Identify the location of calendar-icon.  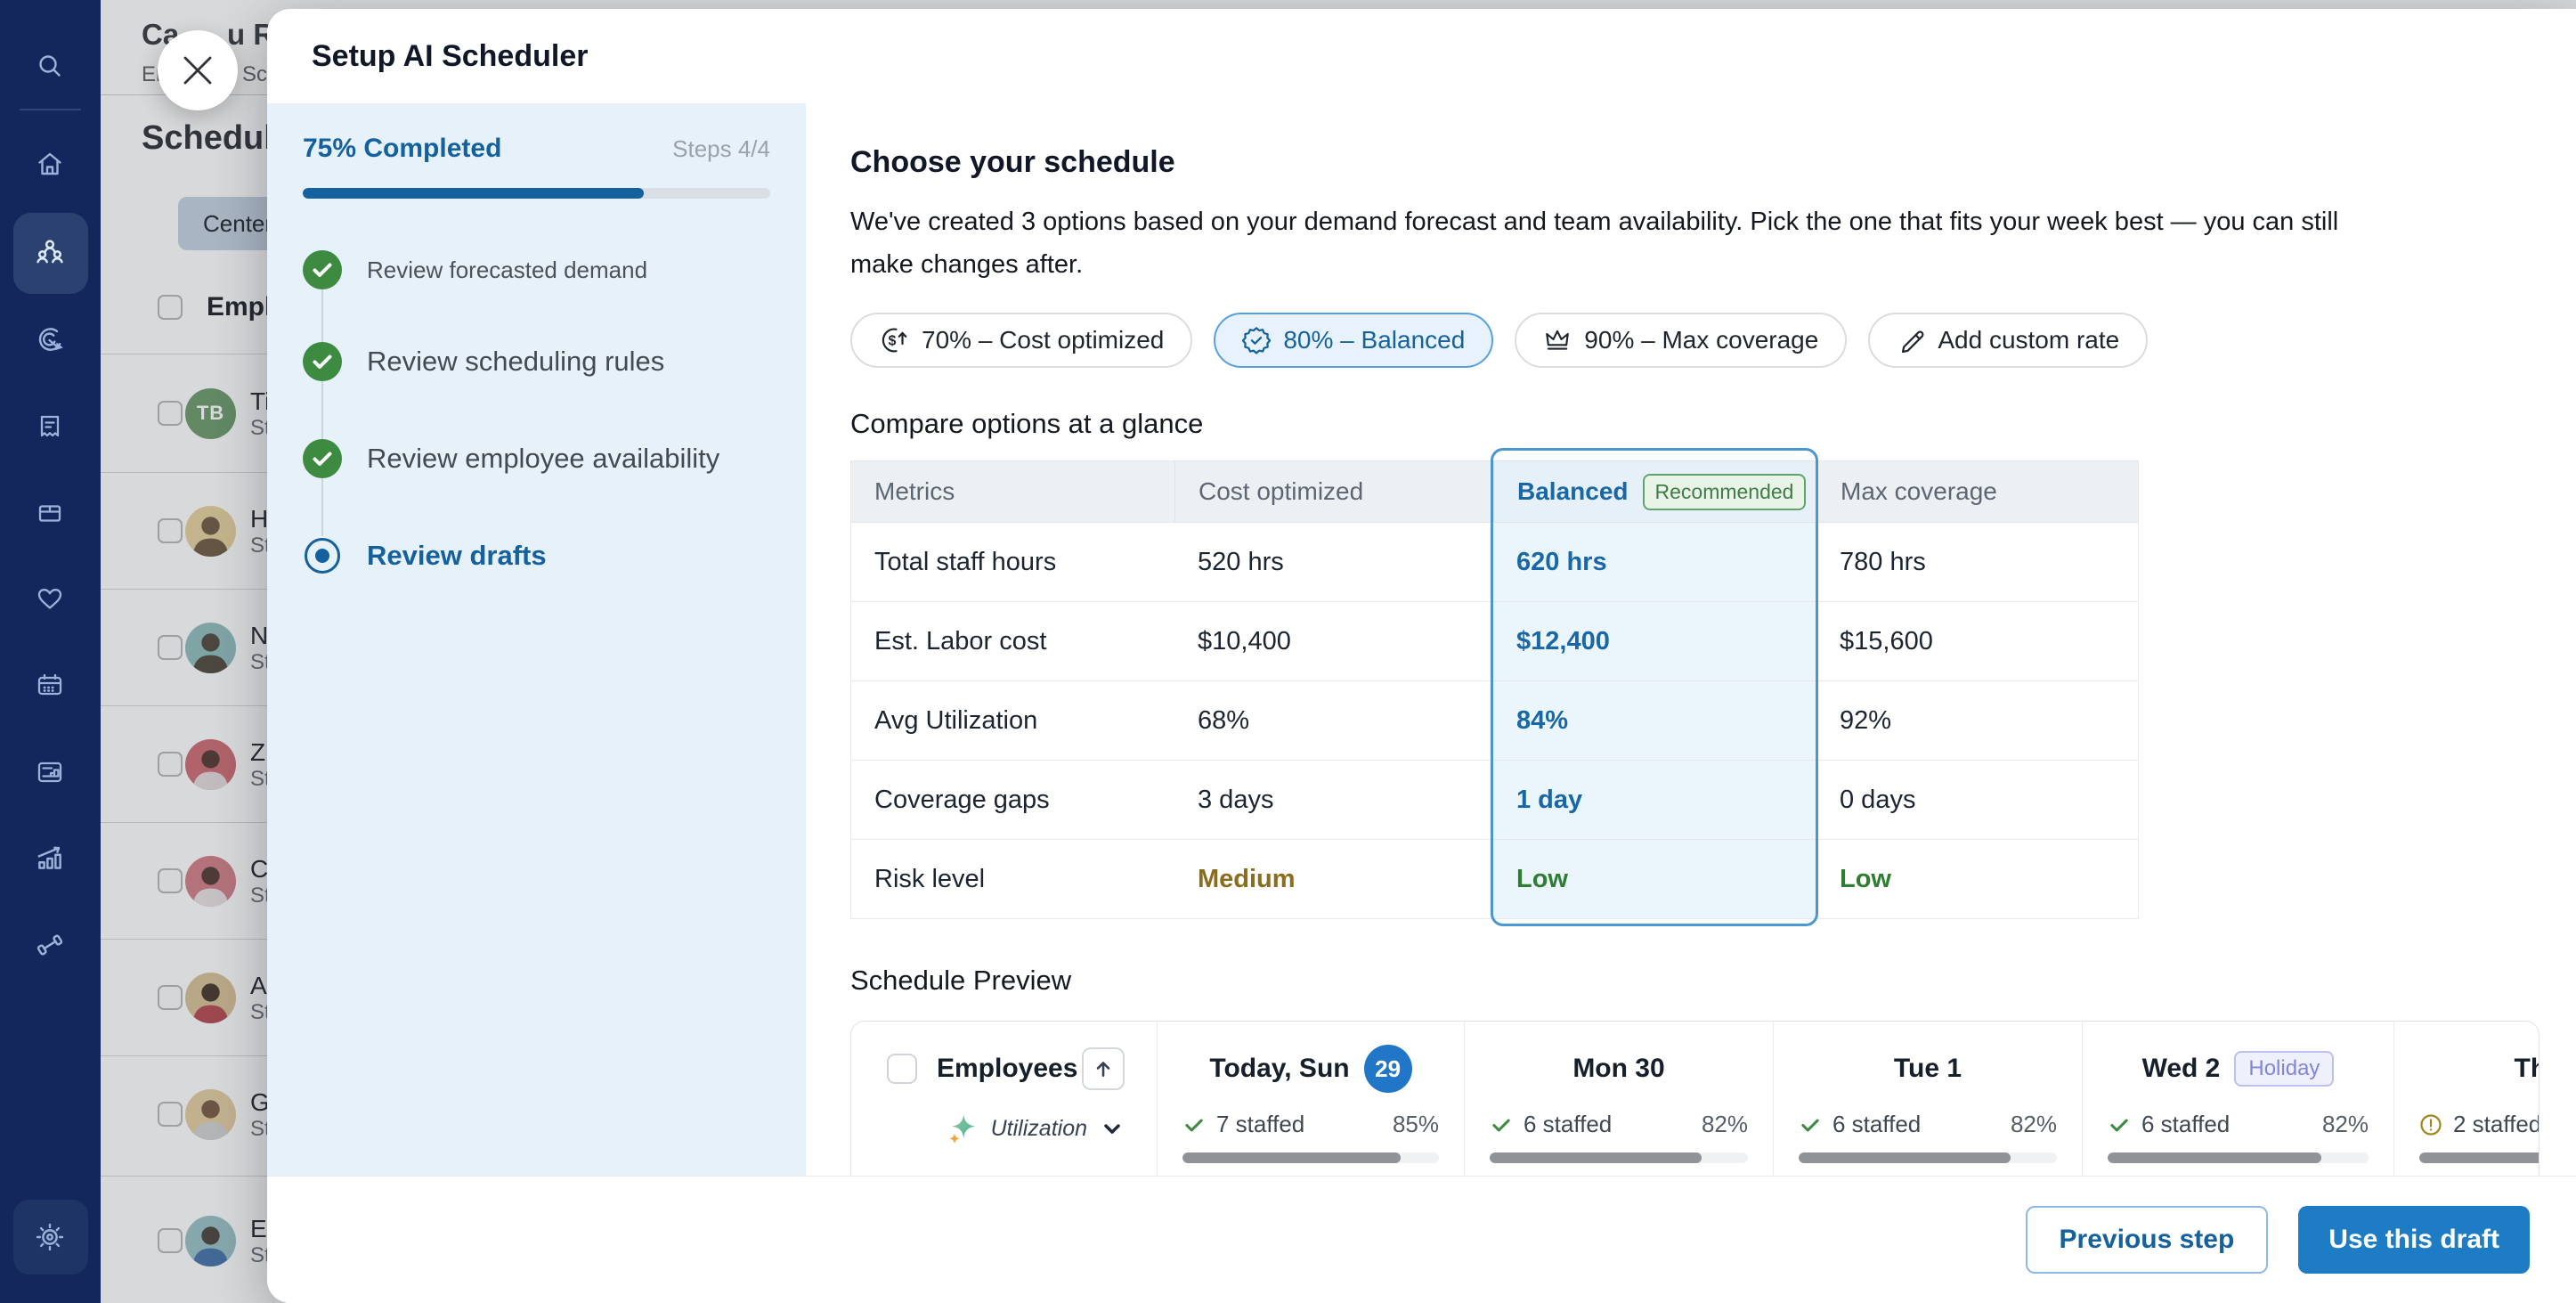
(50, 686).